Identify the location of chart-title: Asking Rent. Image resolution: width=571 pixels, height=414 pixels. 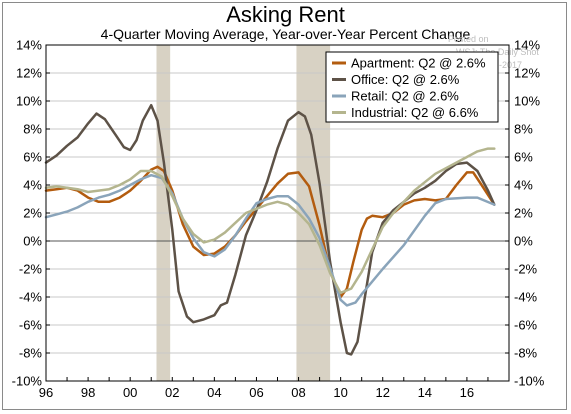
(285, 14).